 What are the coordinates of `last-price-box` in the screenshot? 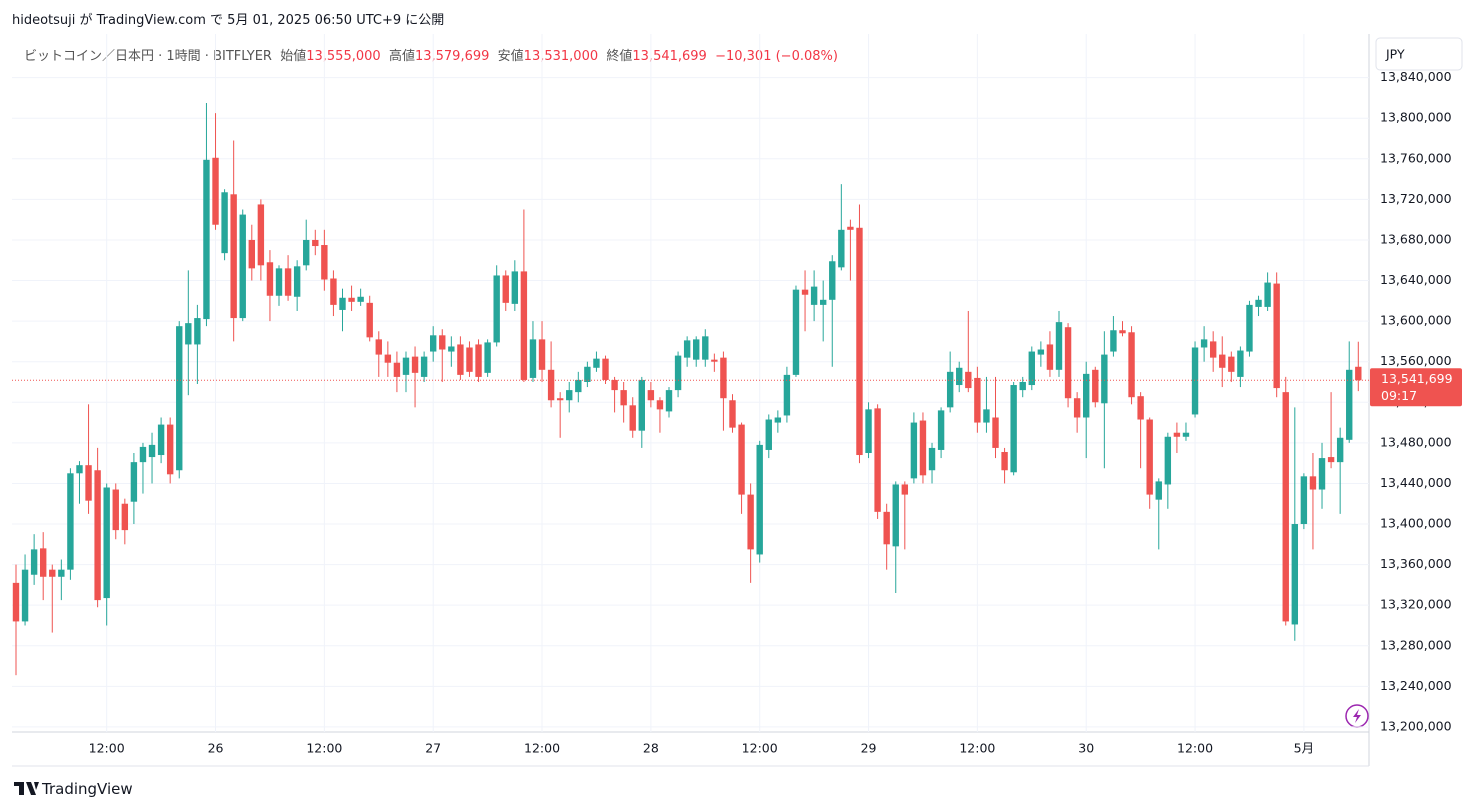 It's located at (1416, 387).